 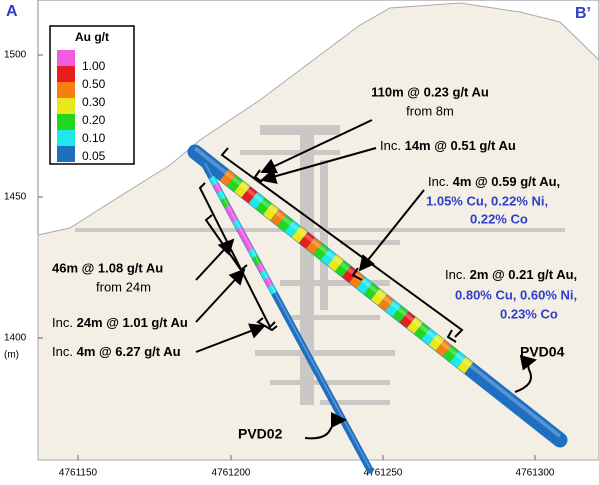 What do you see at coordinates (107, 267) in the screenshot?
I see `annotation-text: 46m @ 1.08 g/t Au` at bounding box center [107, 267].